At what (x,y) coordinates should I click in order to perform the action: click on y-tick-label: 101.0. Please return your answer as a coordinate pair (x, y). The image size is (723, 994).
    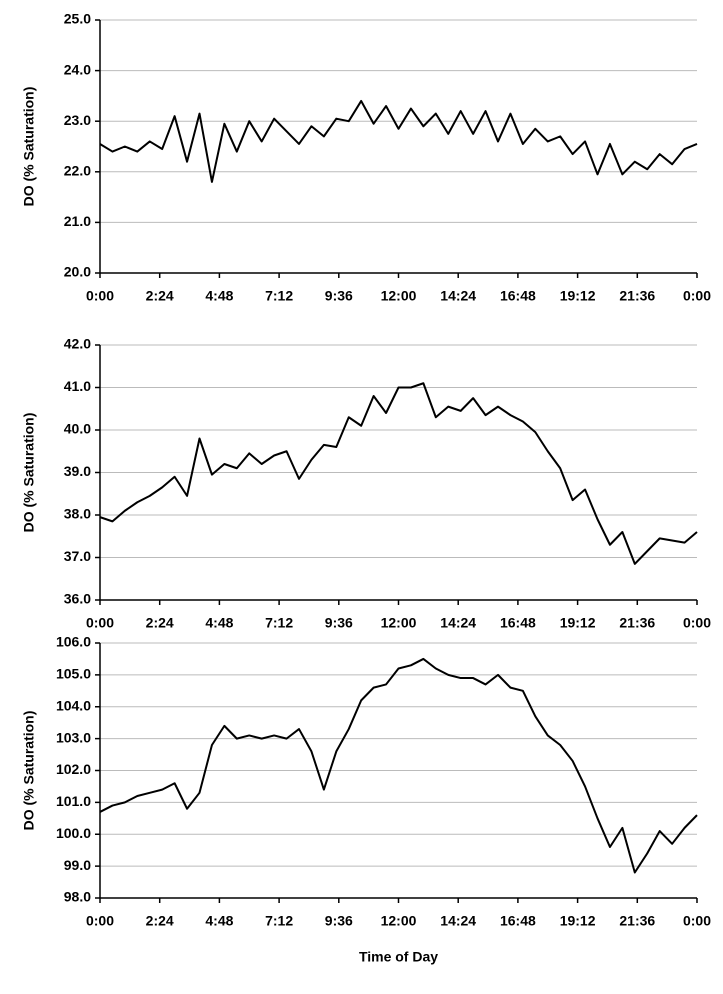
    Looking at the image, I should click on (73, 801).